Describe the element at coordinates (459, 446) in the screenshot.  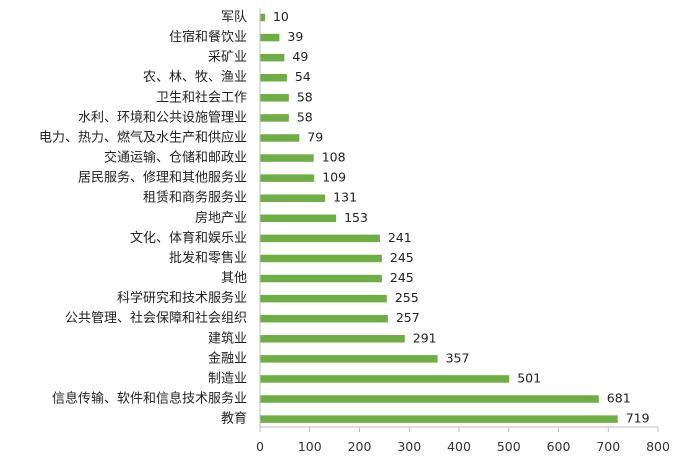
I see `x-tick-label: 400` at that location.